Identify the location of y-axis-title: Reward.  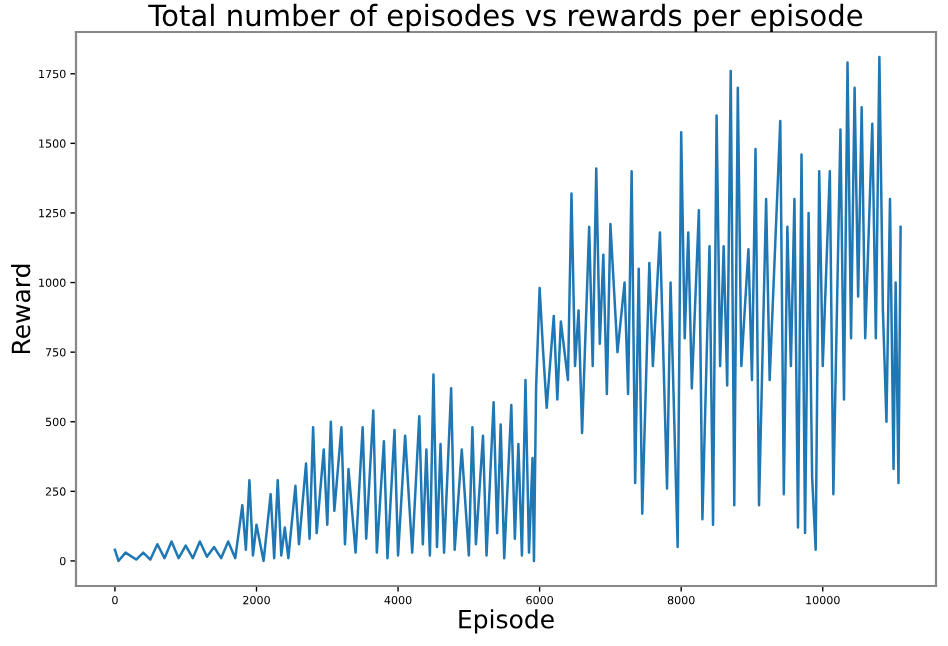
(21, 309).